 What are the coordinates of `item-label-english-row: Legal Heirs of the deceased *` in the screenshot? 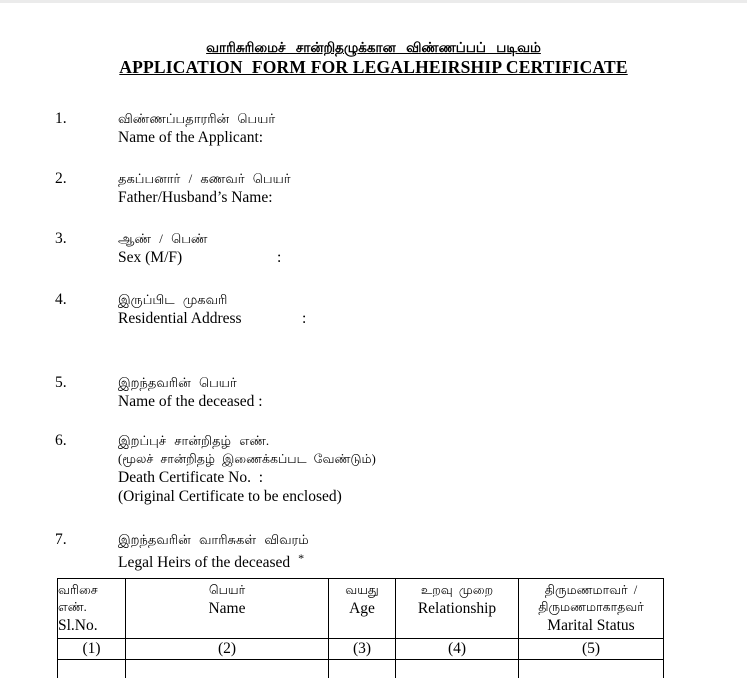 It's located at (213, 560).